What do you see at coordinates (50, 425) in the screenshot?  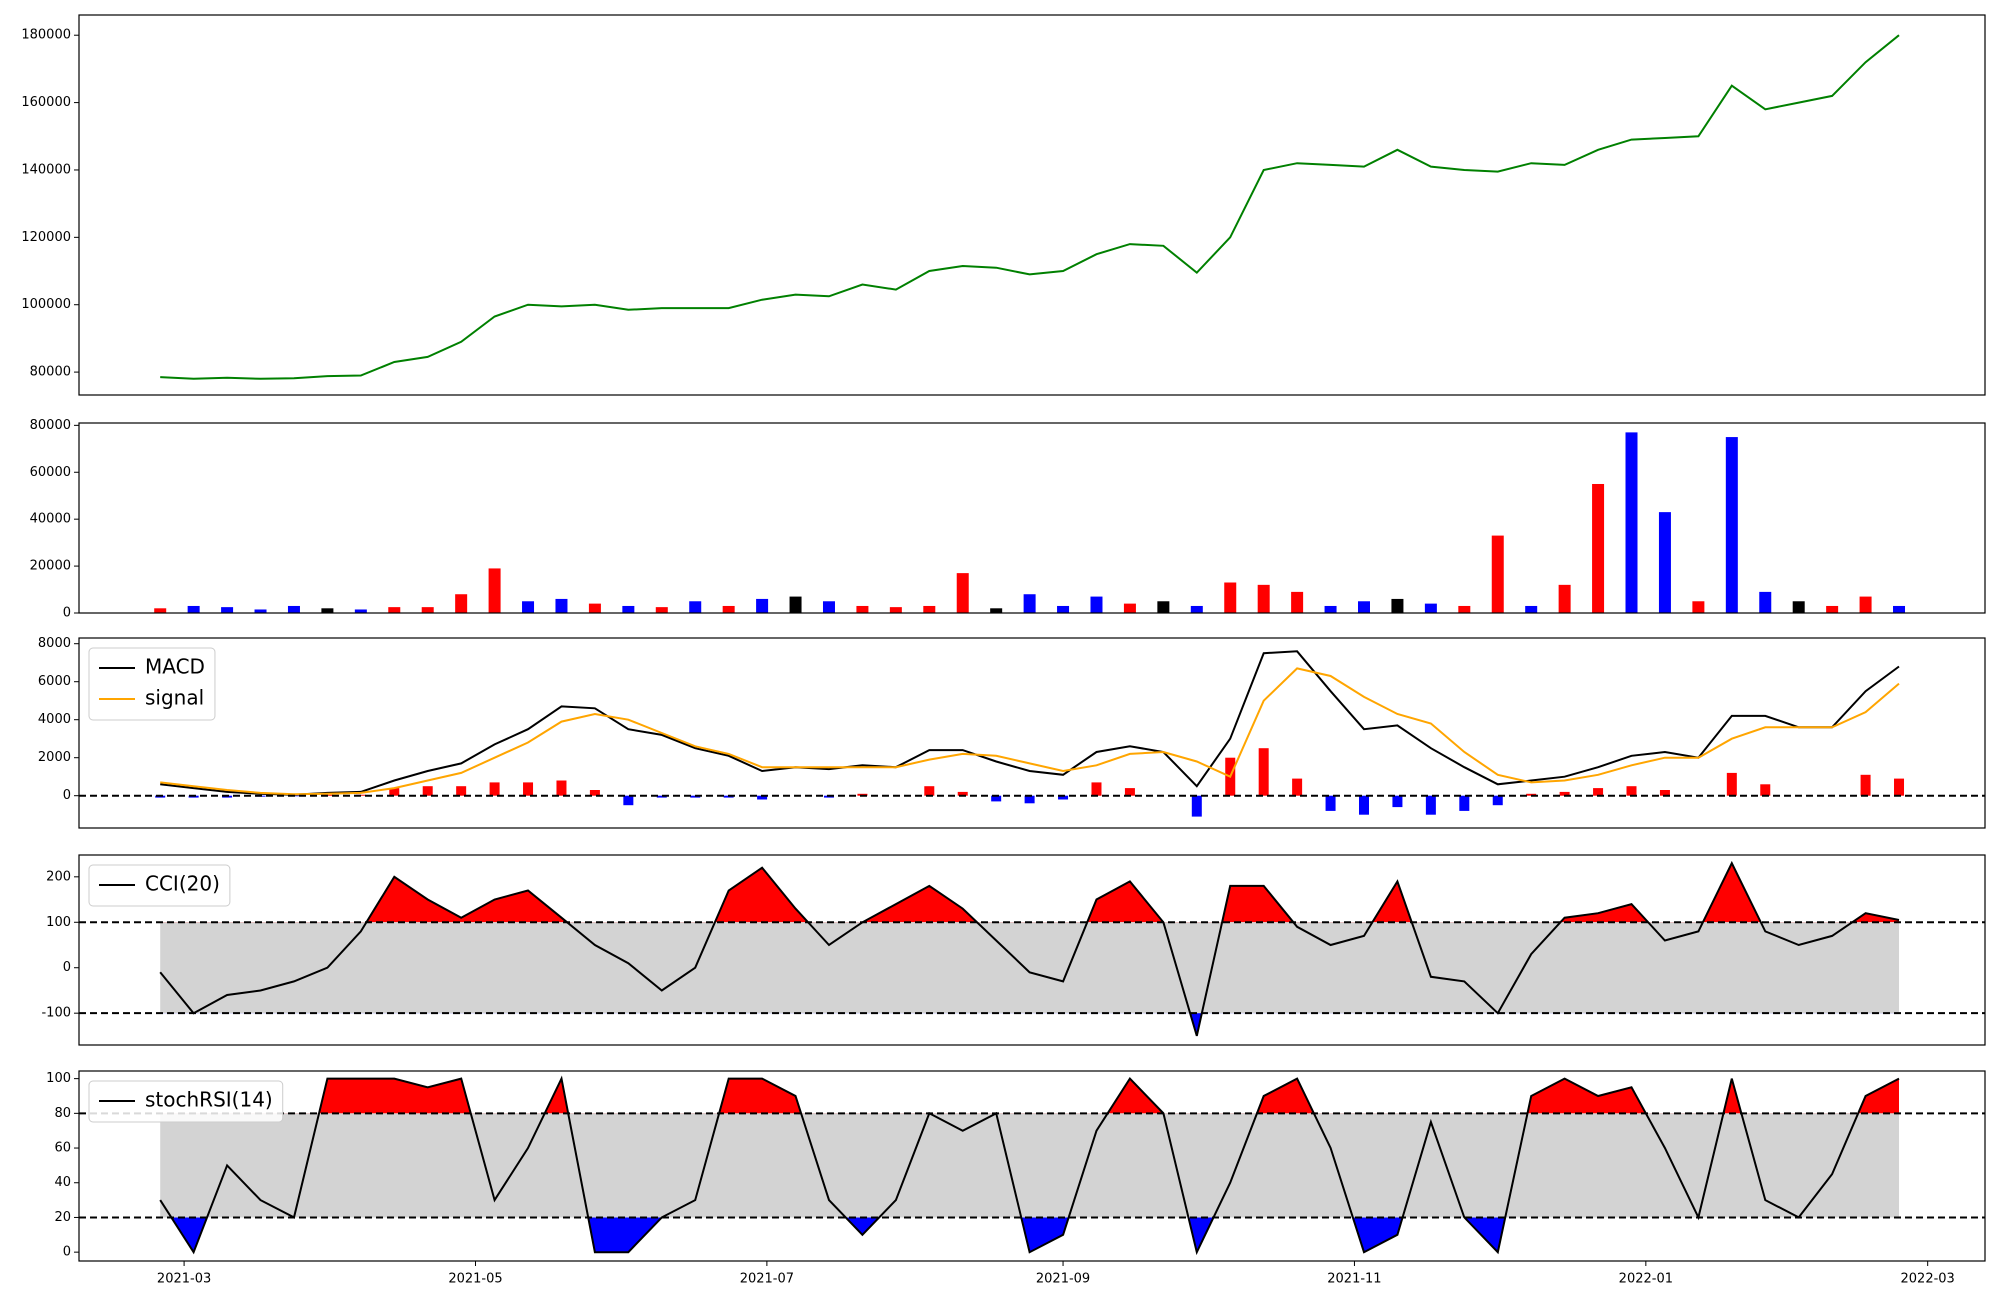 I see `y-tick-label: 80000` at bounding box center [50, 425].